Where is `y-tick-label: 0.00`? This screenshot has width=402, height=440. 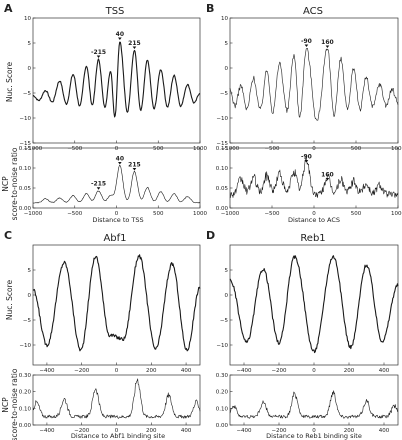
y-tick-label: 0.00 is located at coordinates (222, 426).